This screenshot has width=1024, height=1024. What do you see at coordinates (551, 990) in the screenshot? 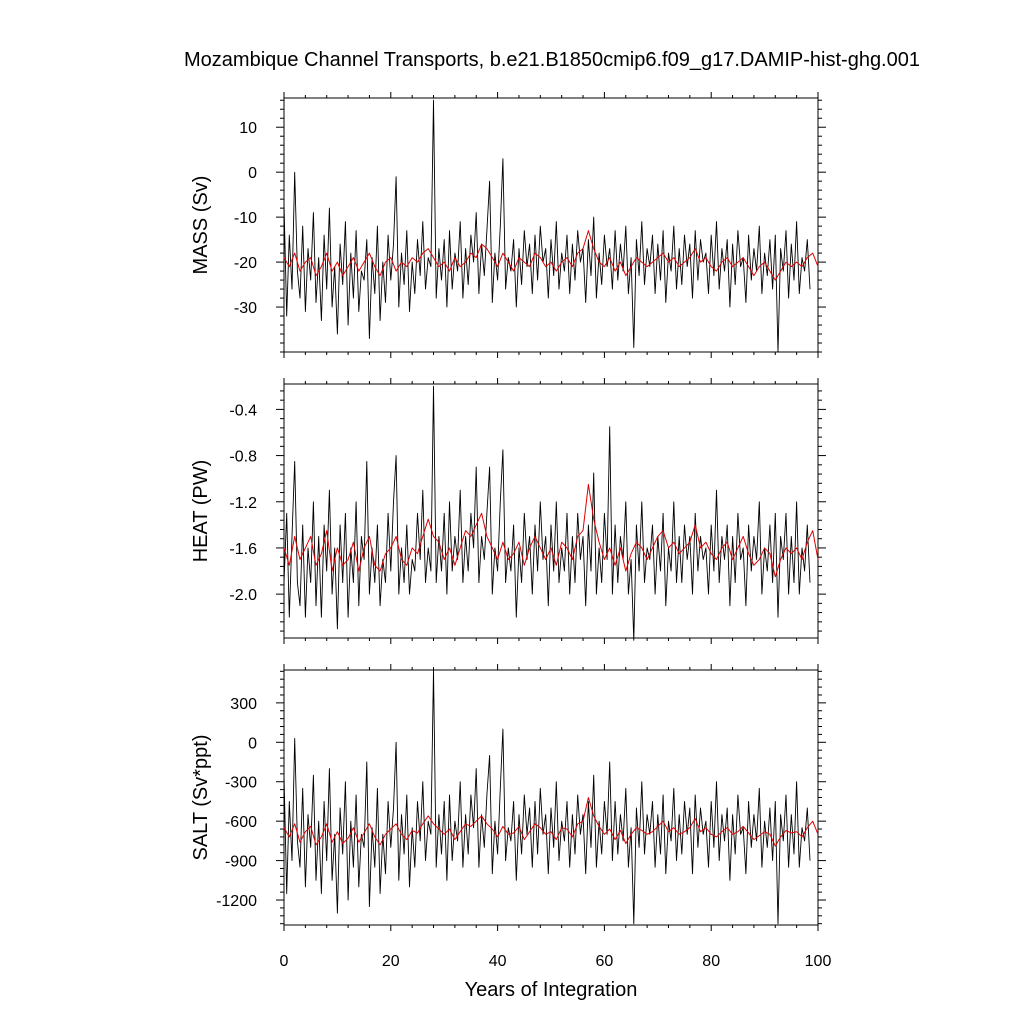
I see `x-axis-label: Years of Integration` at bounding box center [551, 990].